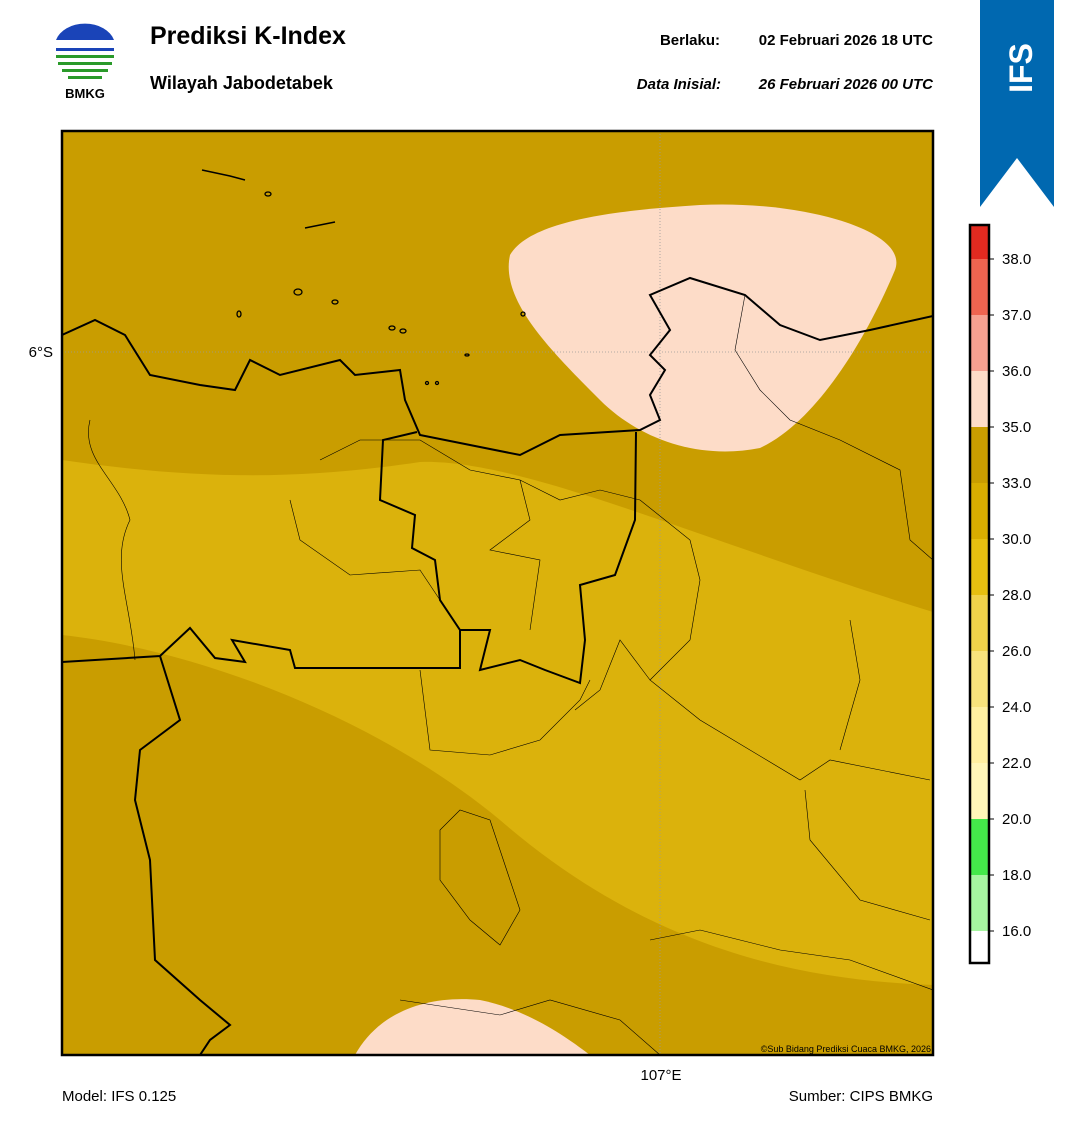 The image size is (1072, 1133). What do you see at coordinates (1016, 763) in the screenshot?
I see `colorbar-label: 22.0` at bounding box center [1016, 763].